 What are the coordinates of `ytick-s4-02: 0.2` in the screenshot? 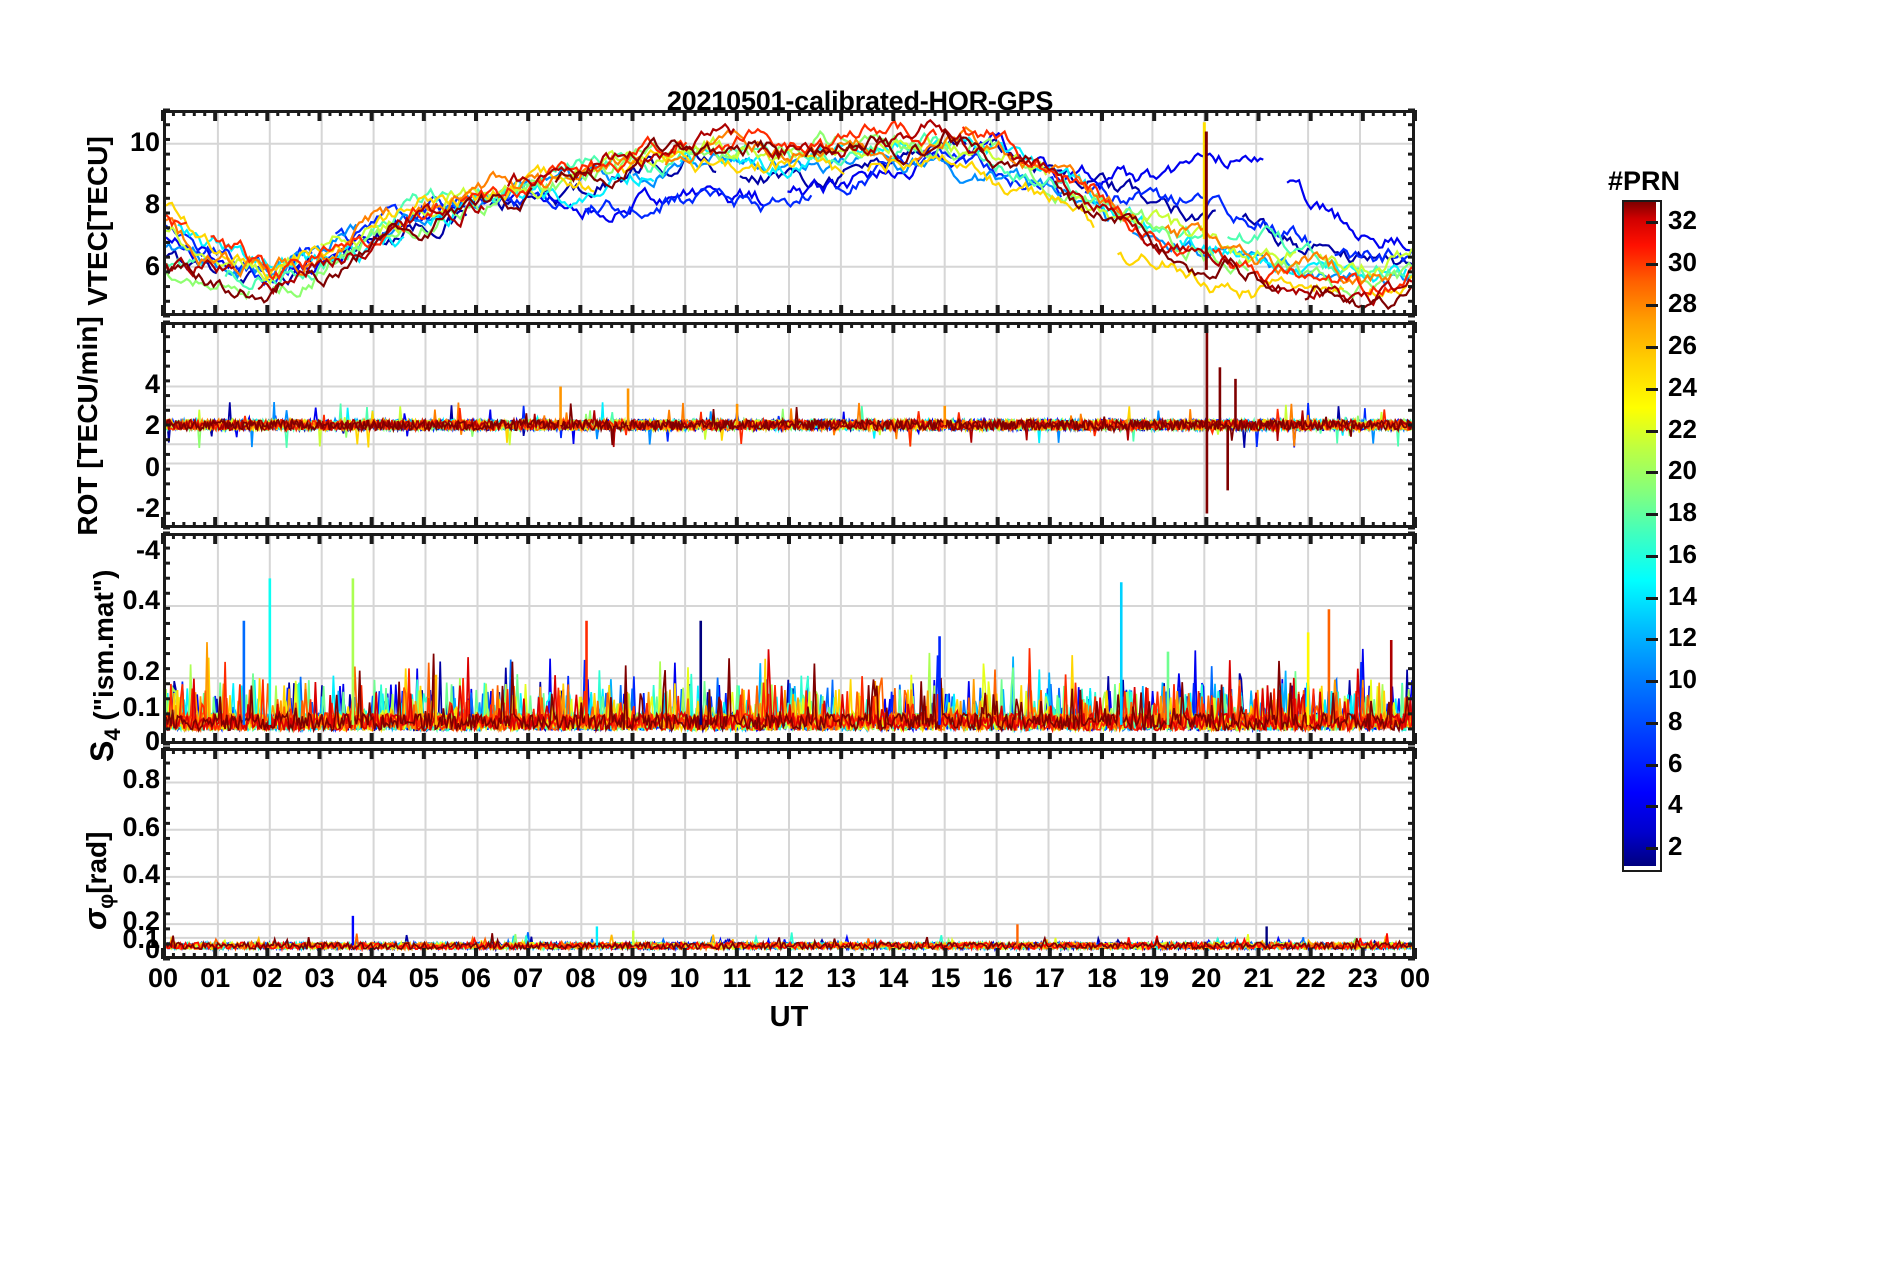 It's located at (141, 671).